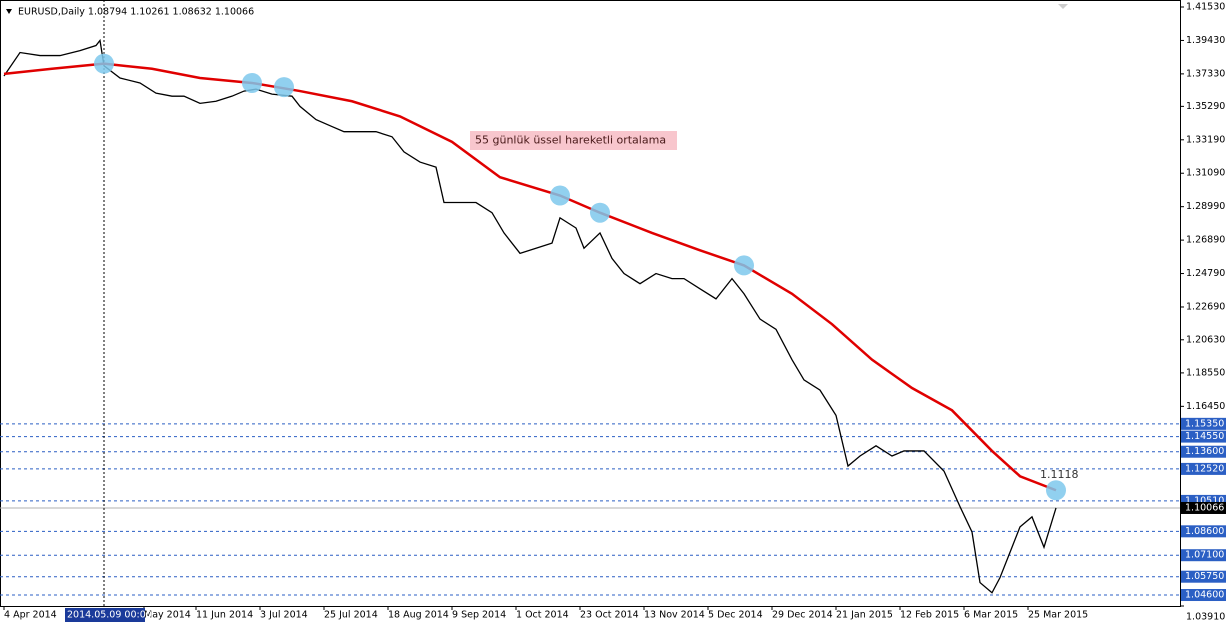 The width and height of the screenshot is (1227, 625). I want to click on y-tick-label: 1.31090, so click(1205, 173).